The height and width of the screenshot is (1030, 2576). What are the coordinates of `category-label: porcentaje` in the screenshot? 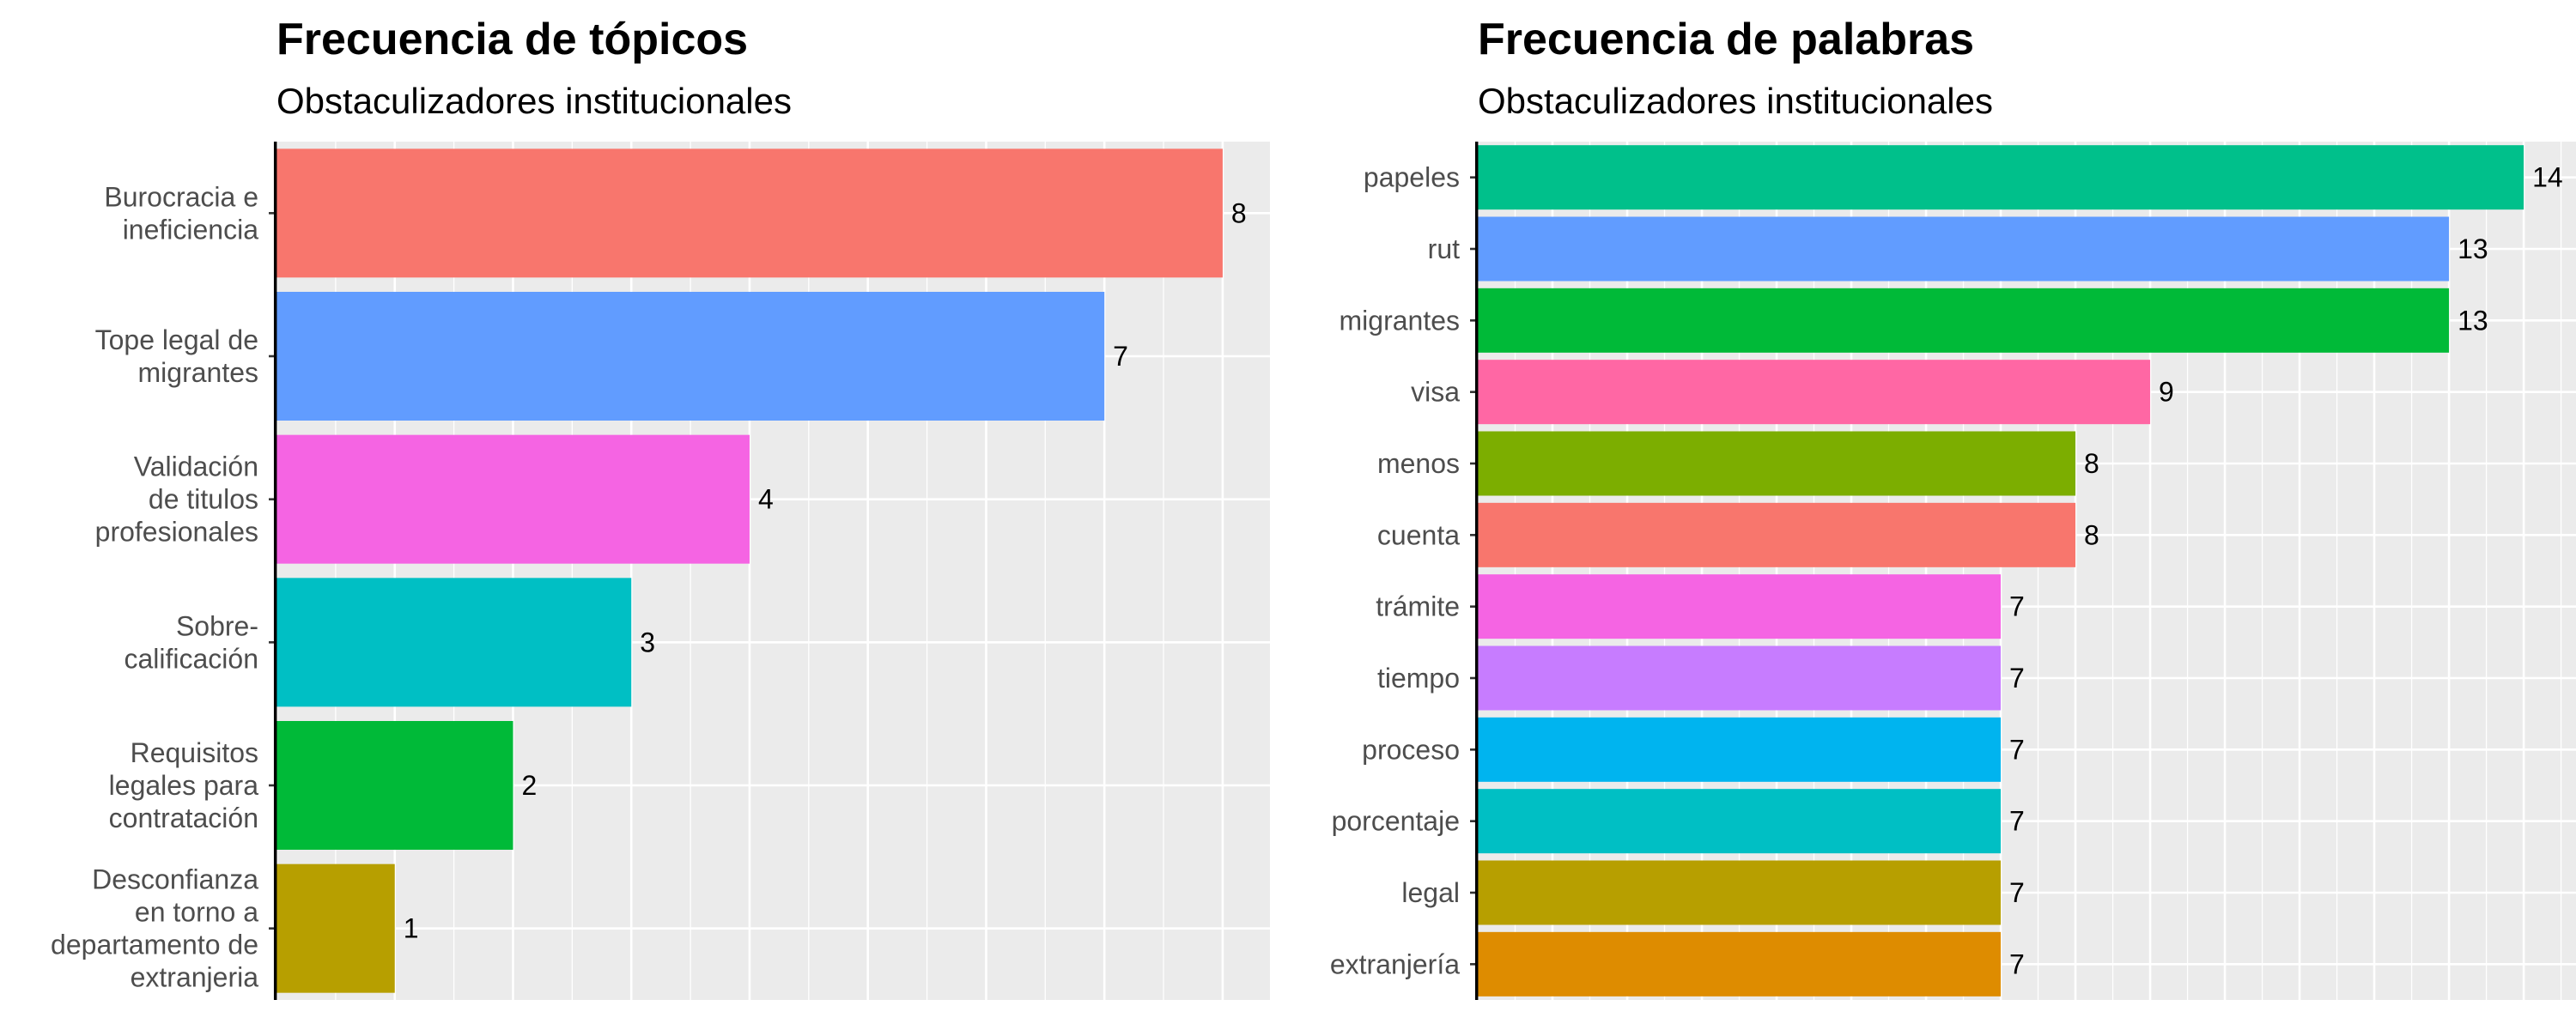 It's located at (1396, 821).